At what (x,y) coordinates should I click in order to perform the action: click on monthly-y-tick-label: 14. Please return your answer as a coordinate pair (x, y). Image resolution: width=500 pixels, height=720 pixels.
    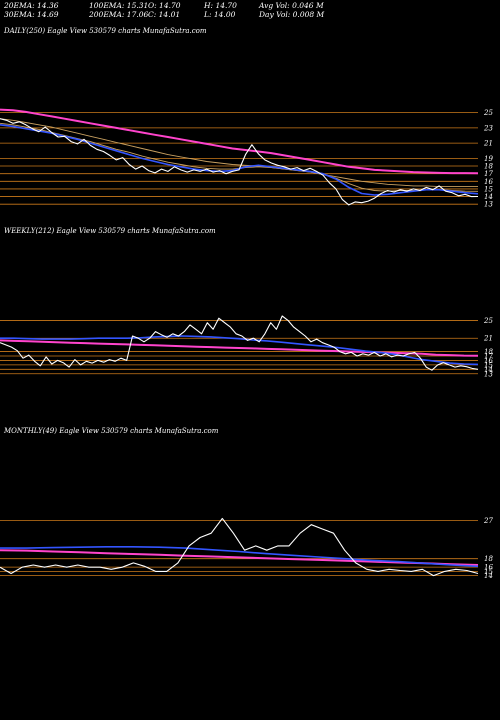
    Looking at the image, I should click on (488, 576).